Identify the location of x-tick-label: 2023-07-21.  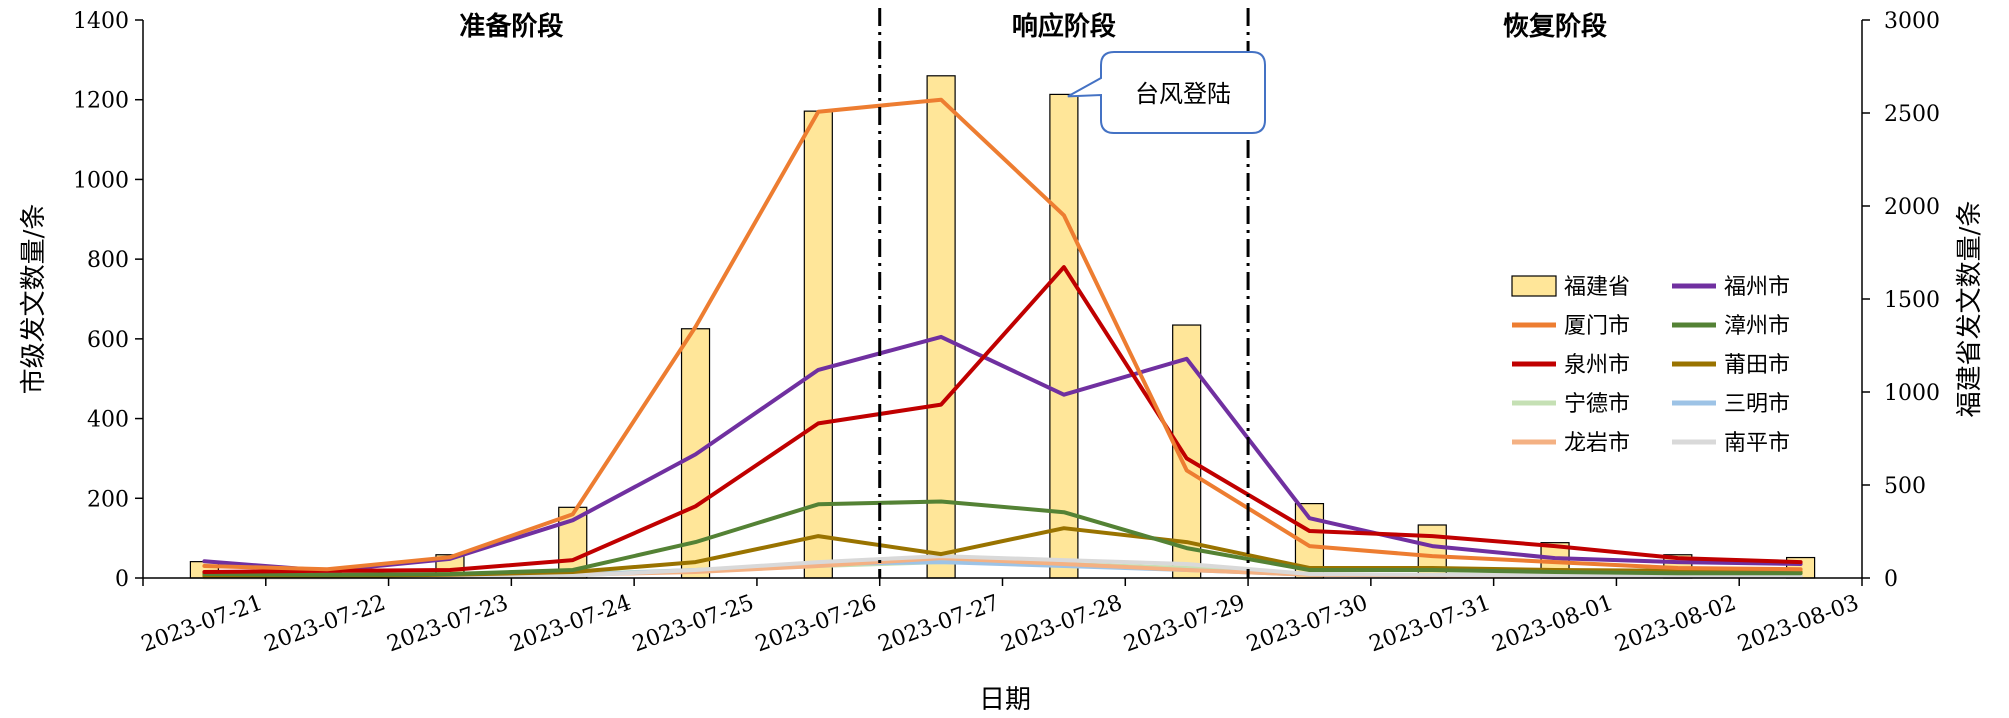
(202, 623).